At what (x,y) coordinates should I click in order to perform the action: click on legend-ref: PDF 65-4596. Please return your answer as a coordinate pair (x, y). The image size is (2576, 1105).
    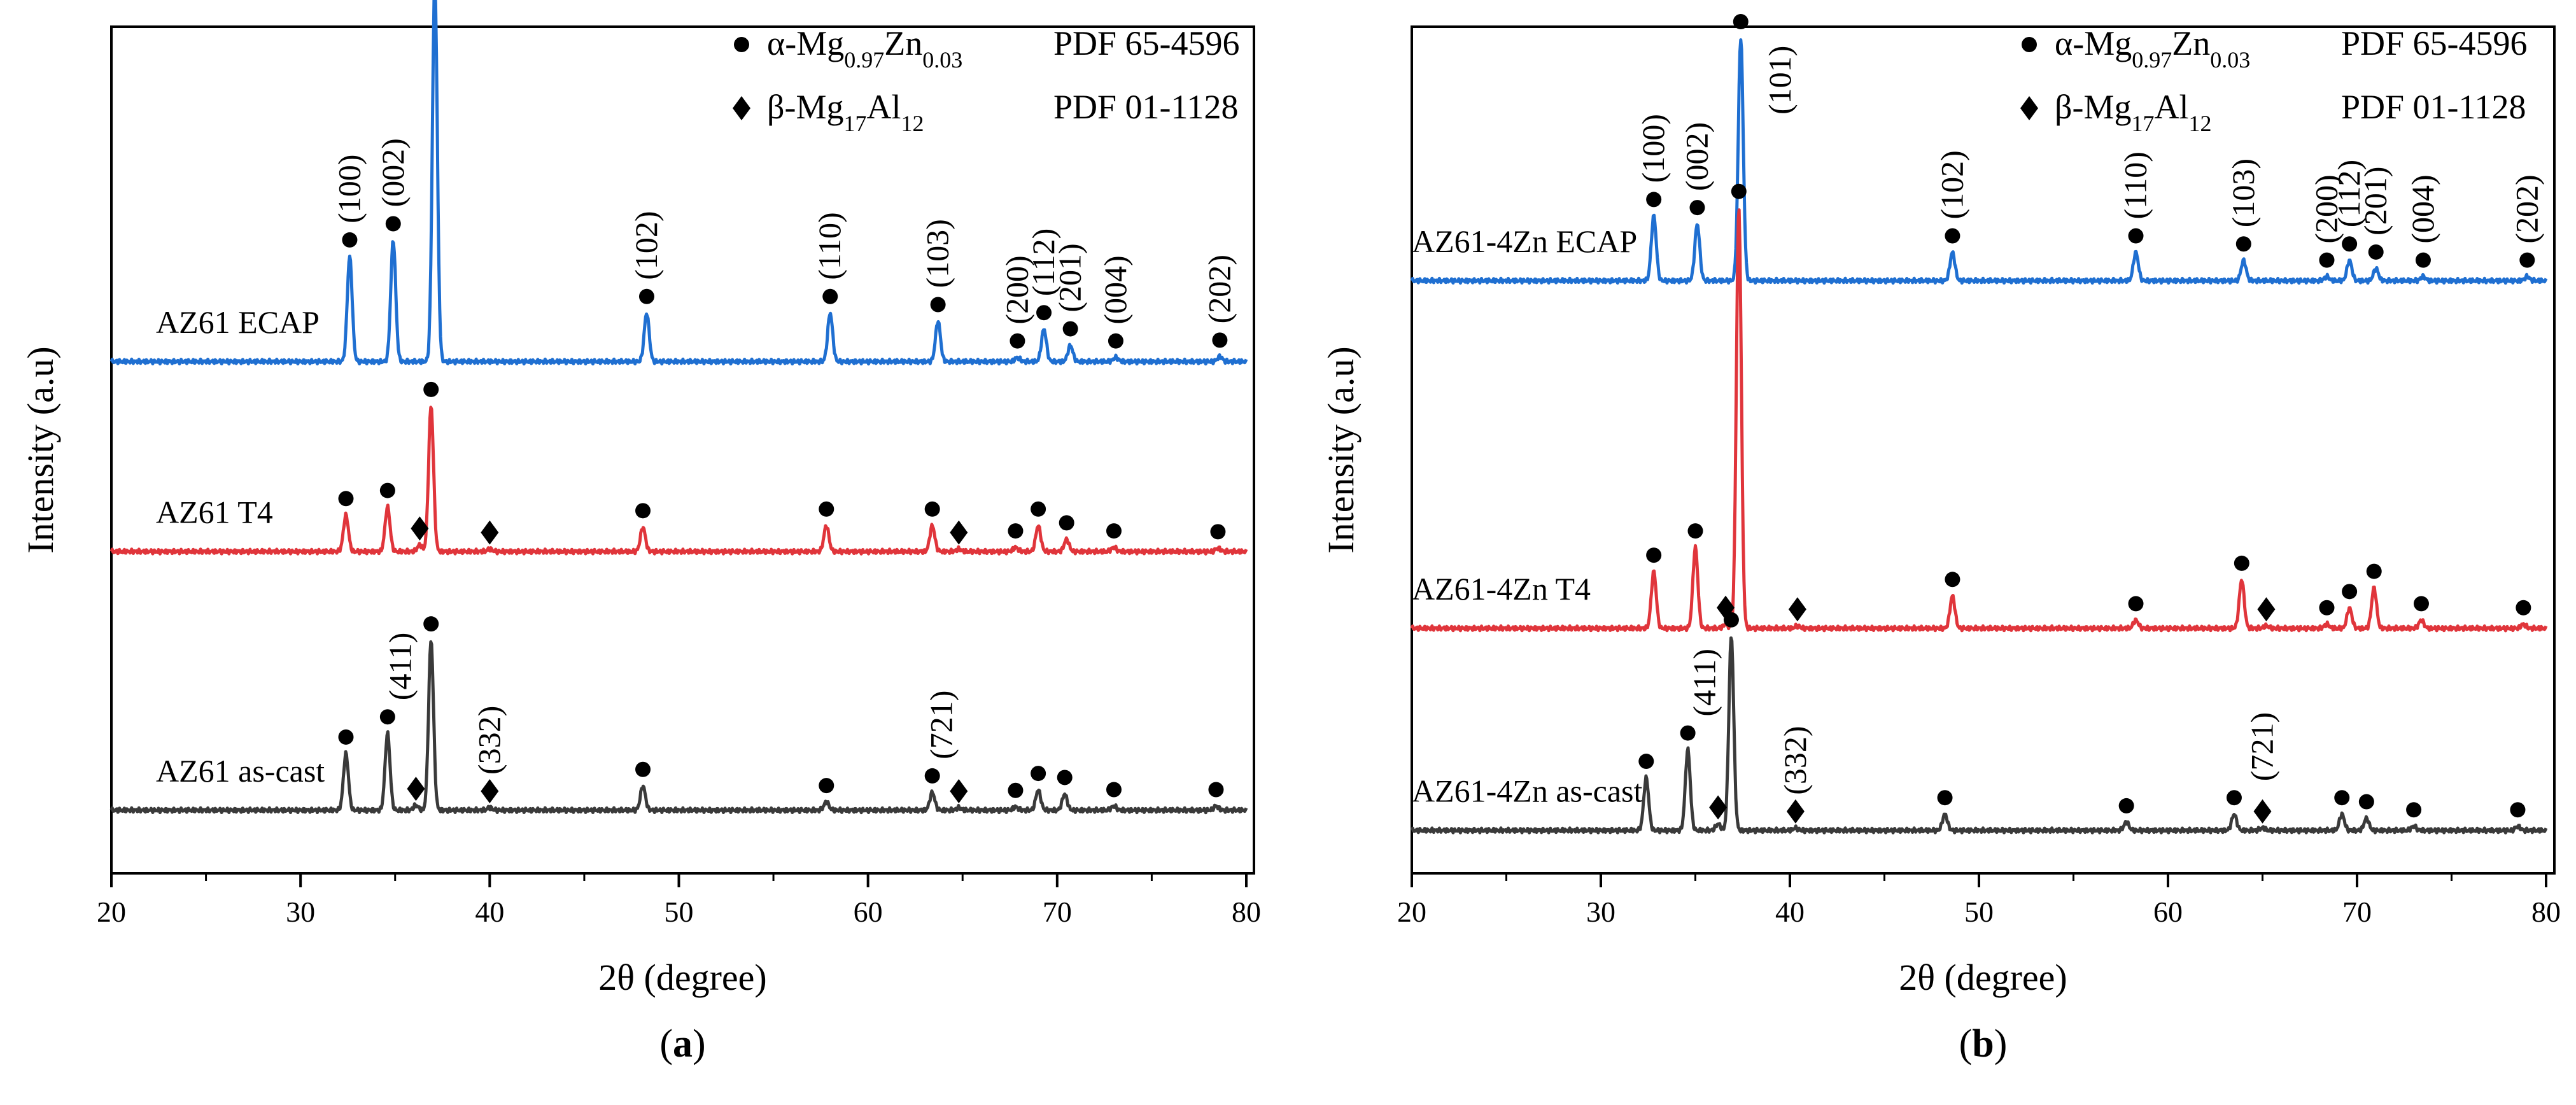
    Looking at the image, I should click on (1147, 43).